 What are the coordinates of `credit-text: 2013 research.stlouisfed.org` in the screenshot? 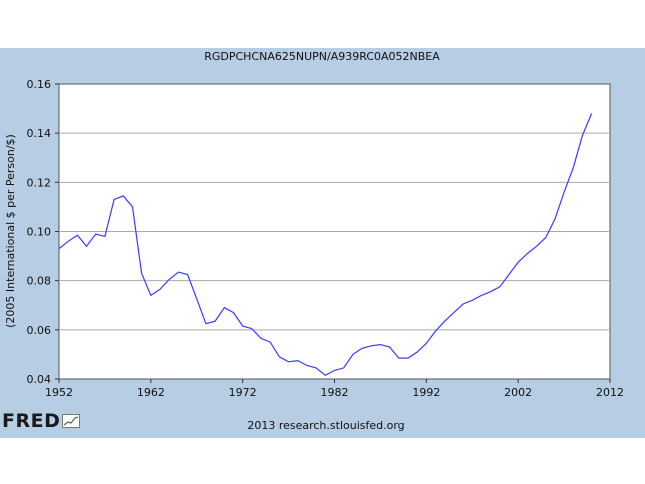 It's located at (325, 425).